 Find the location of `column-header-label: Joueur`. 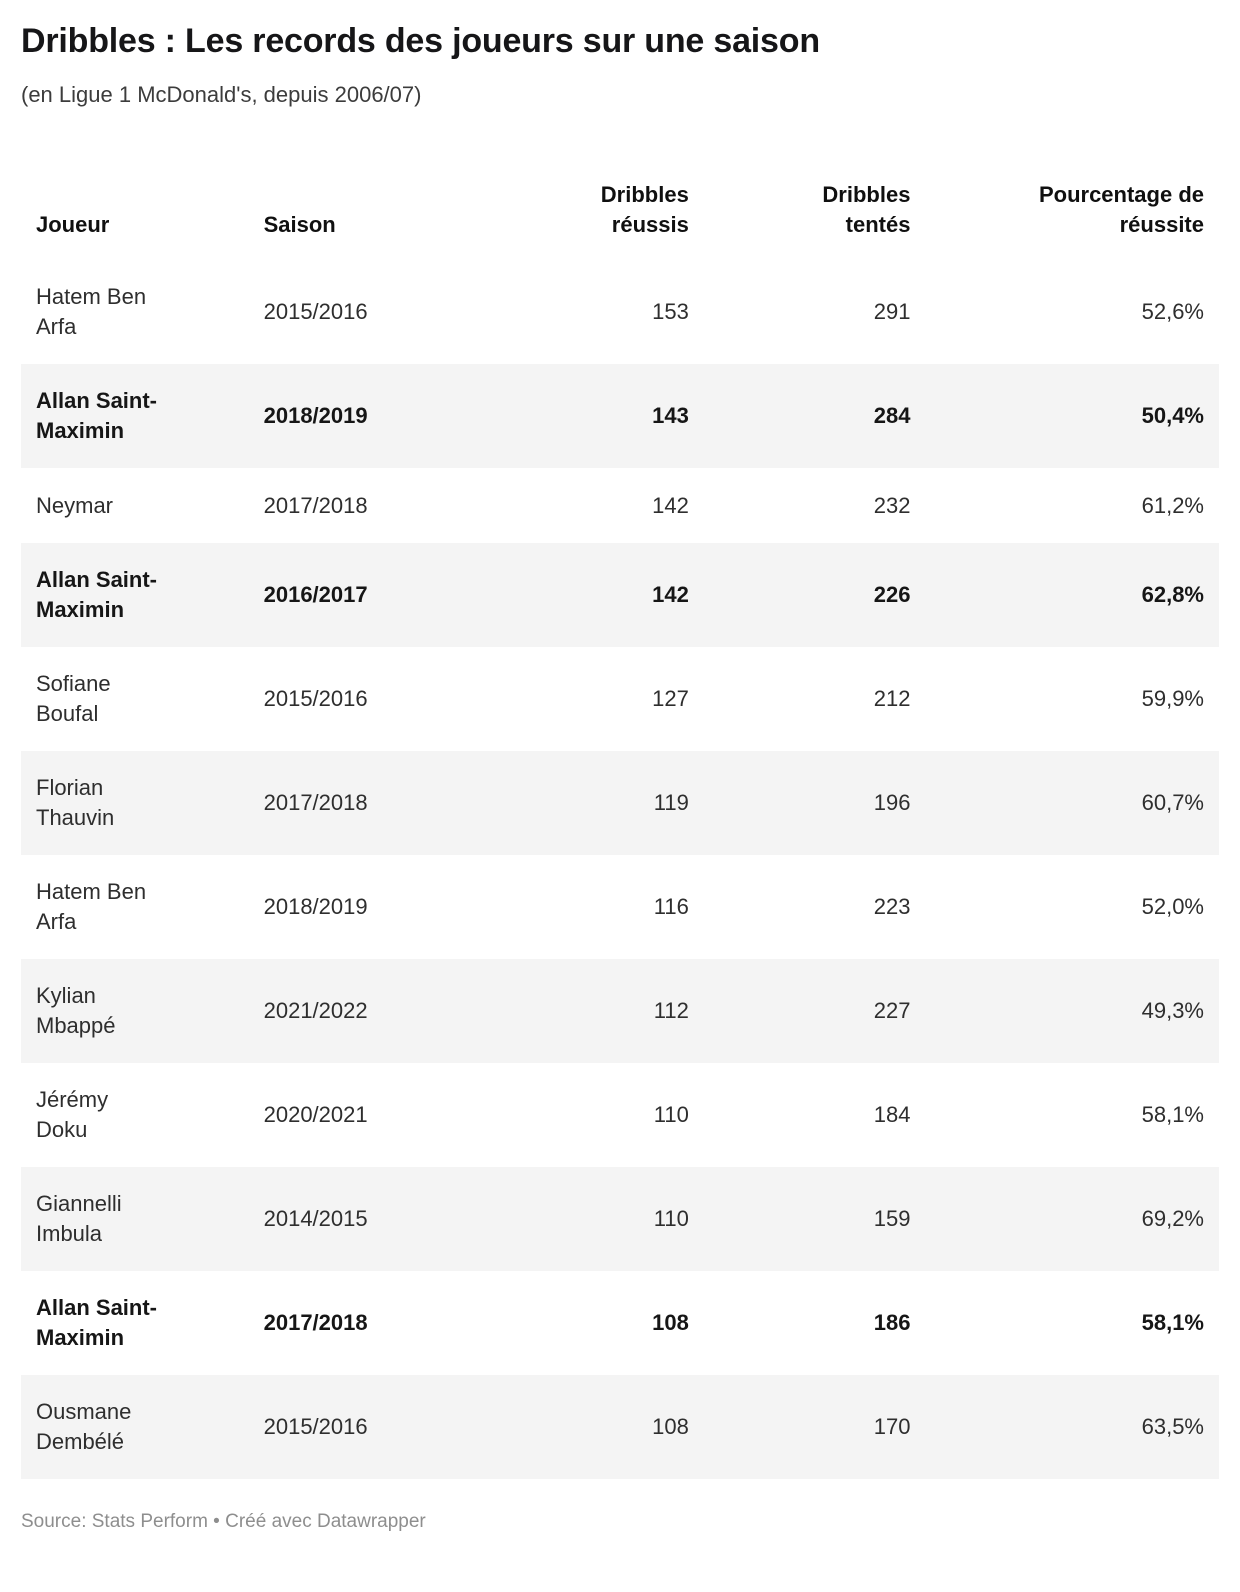

column-header-label: Joueur is located at coordinates (73, 224).